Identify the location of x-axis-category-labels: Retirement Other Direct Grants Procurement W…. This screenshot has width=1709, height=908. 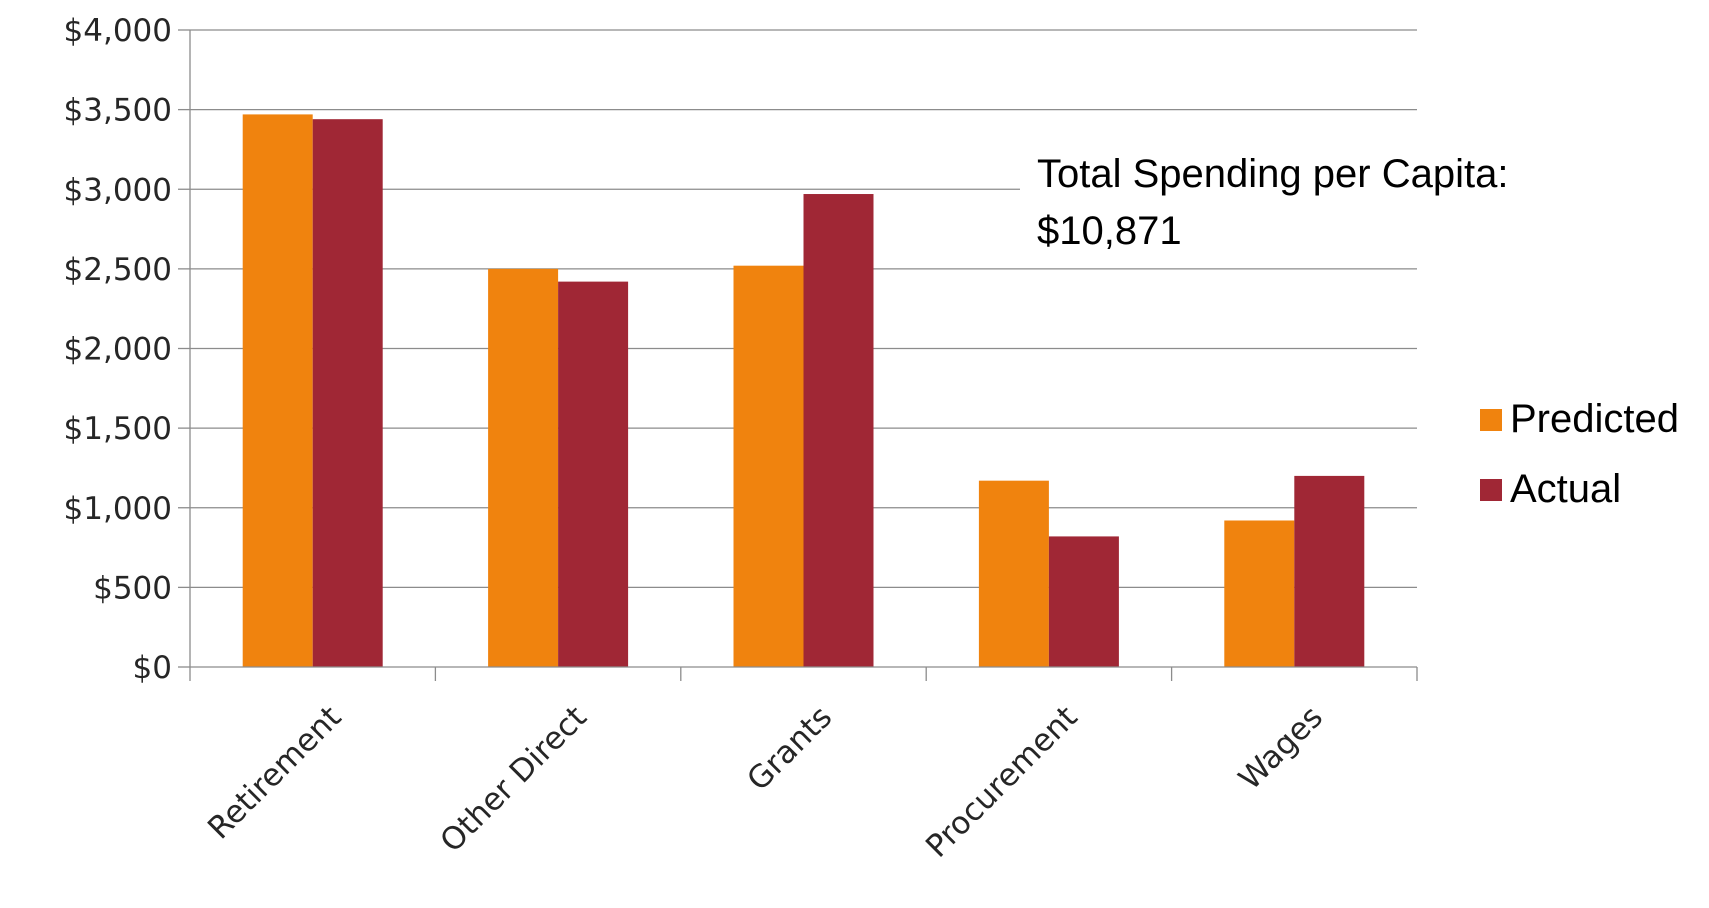
(765, 782).